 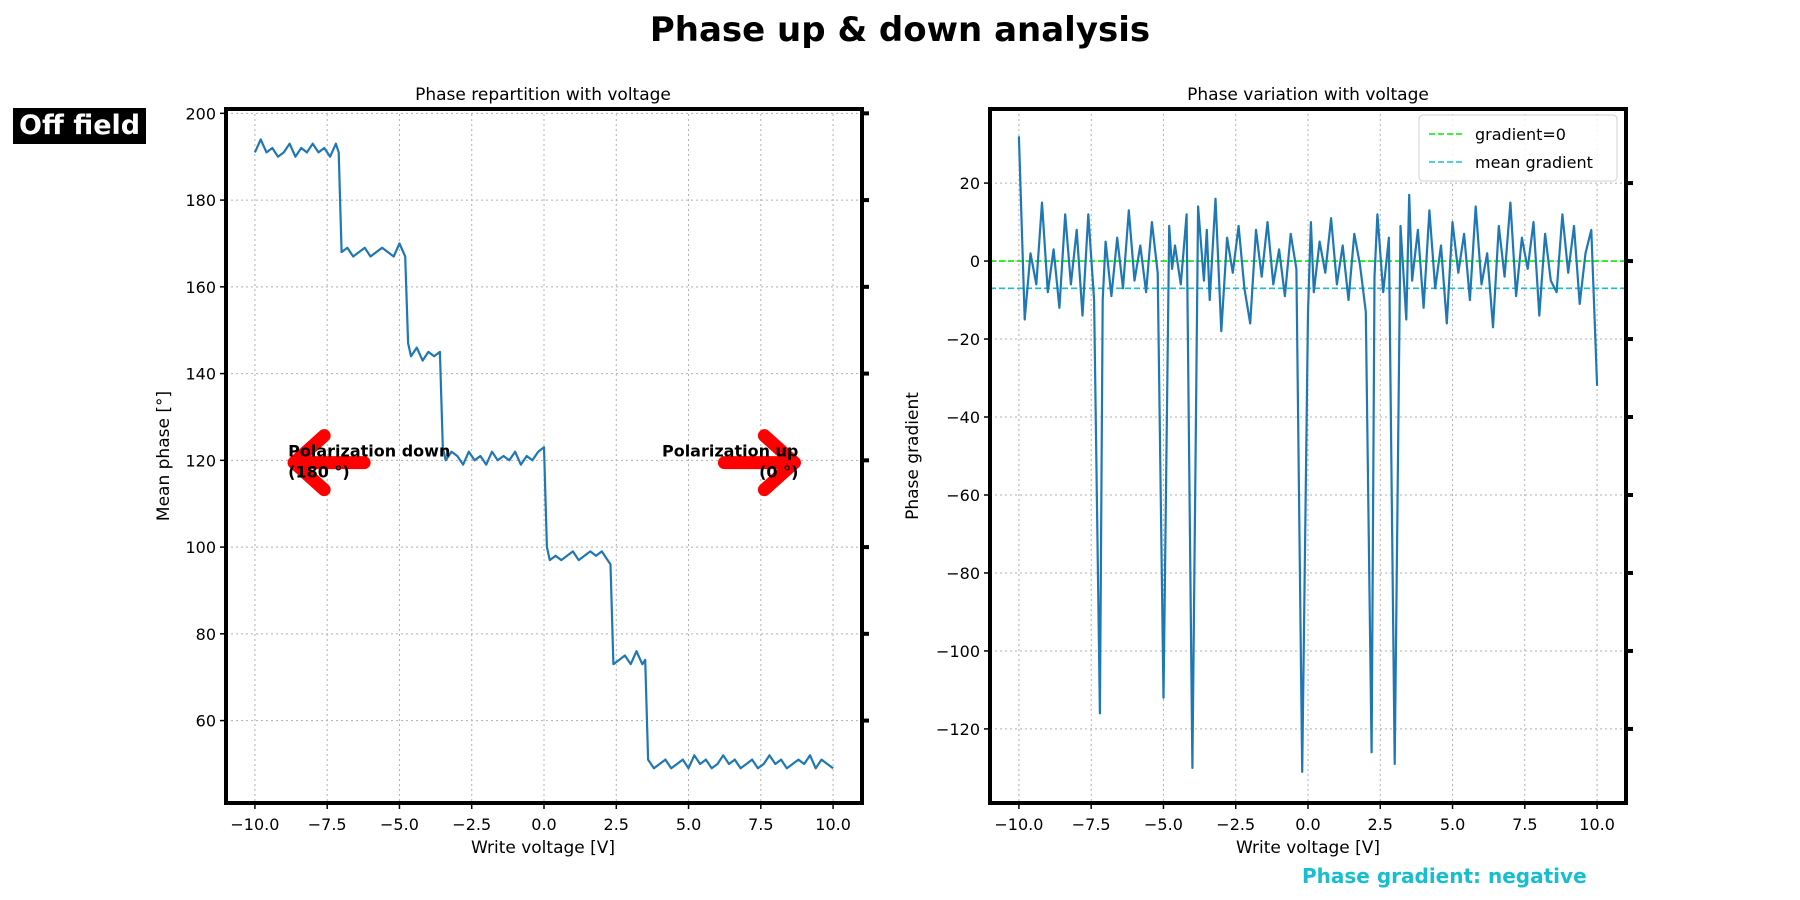 What do you see at coordinates (327, 824) in the screenshot?
I see `left-x-tick-label: −7.5` at bounding box center [327, 824].